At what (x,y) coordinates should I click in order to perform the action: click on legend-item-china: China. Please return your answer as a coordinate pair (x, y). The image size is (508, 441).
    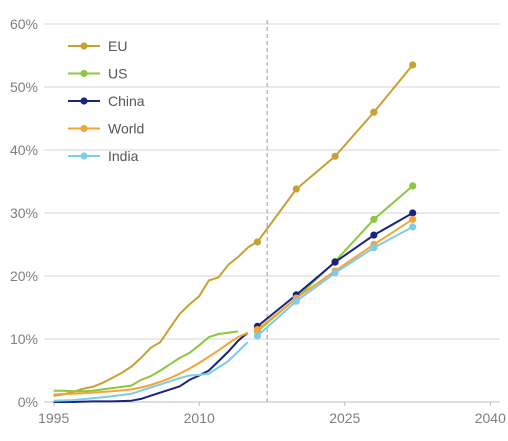
    Looking at the image, I should click on (106, 101).